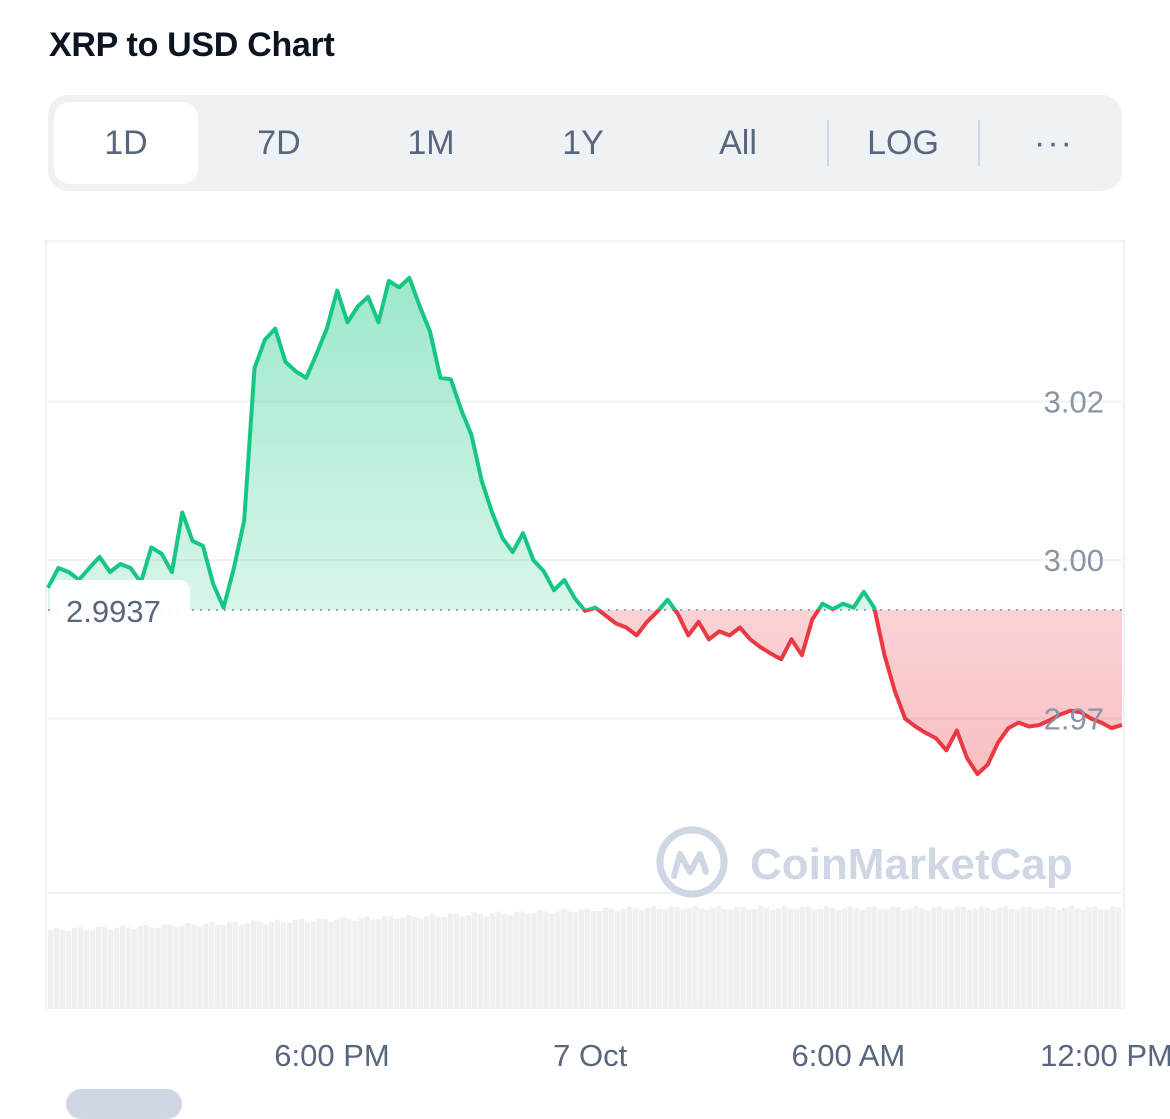 This screenshot has height=1119, width=1170. What do you see at coordinates (113, 611) in the screenshot?
I see `reference-value-label: 2.9937` at bounding box center [113, 611].